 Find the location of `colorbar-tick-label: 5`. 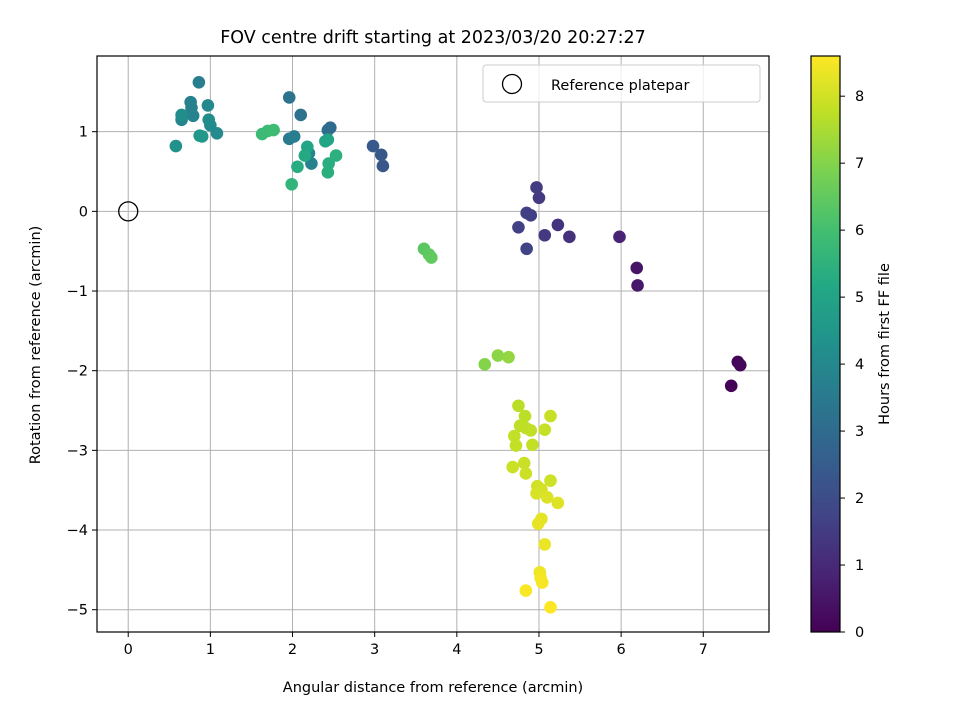

colorbar-tick-label: 5 is located at coordinates (859, 298).